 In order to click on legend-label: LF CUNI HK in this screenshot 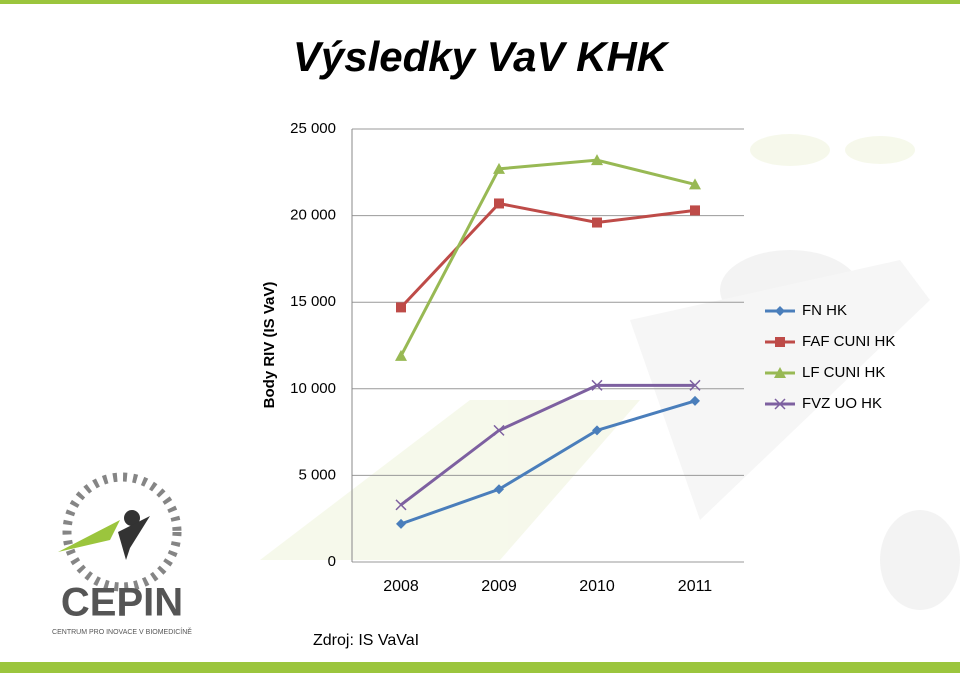, I will do `click(843, 372)`.